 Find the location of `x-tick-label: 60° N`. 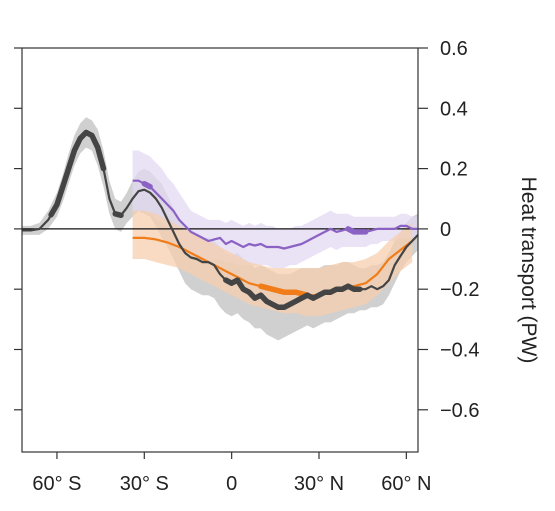

x-tick-label: 60° N is located at coordinates (406, 484).